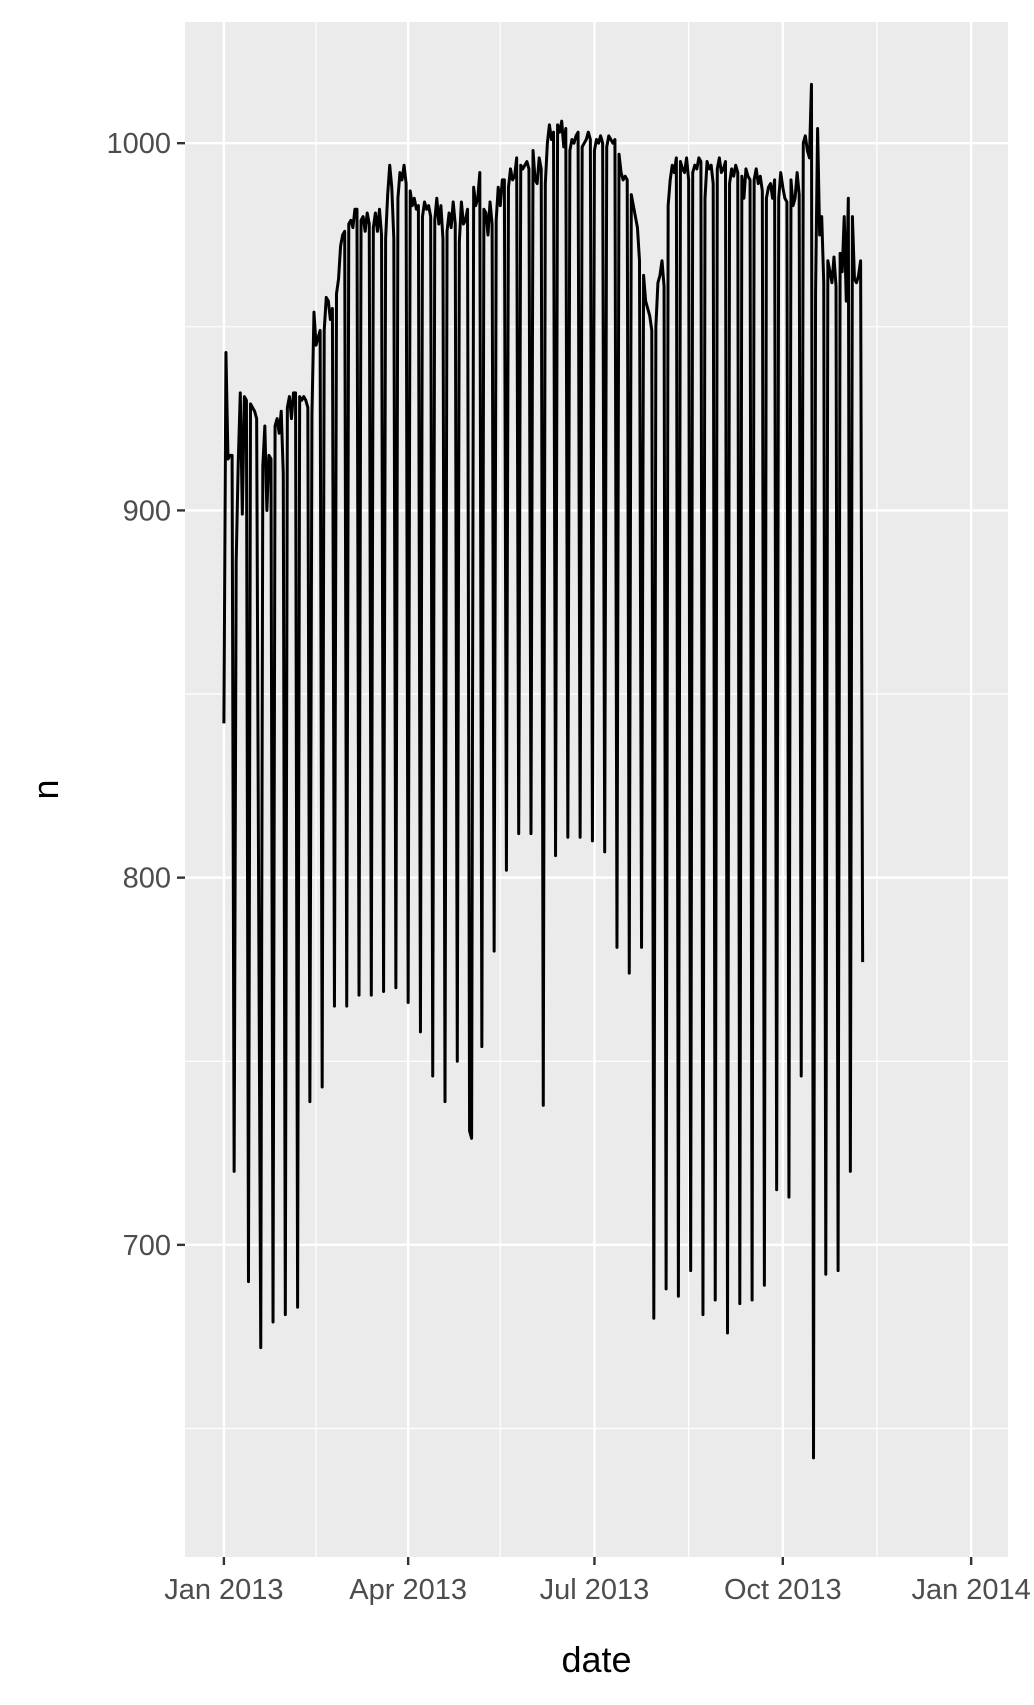 This screenshot has height=1705, width=1034. I want to click on x-tick-label-3: Oct 2013, so click(783, 1590).